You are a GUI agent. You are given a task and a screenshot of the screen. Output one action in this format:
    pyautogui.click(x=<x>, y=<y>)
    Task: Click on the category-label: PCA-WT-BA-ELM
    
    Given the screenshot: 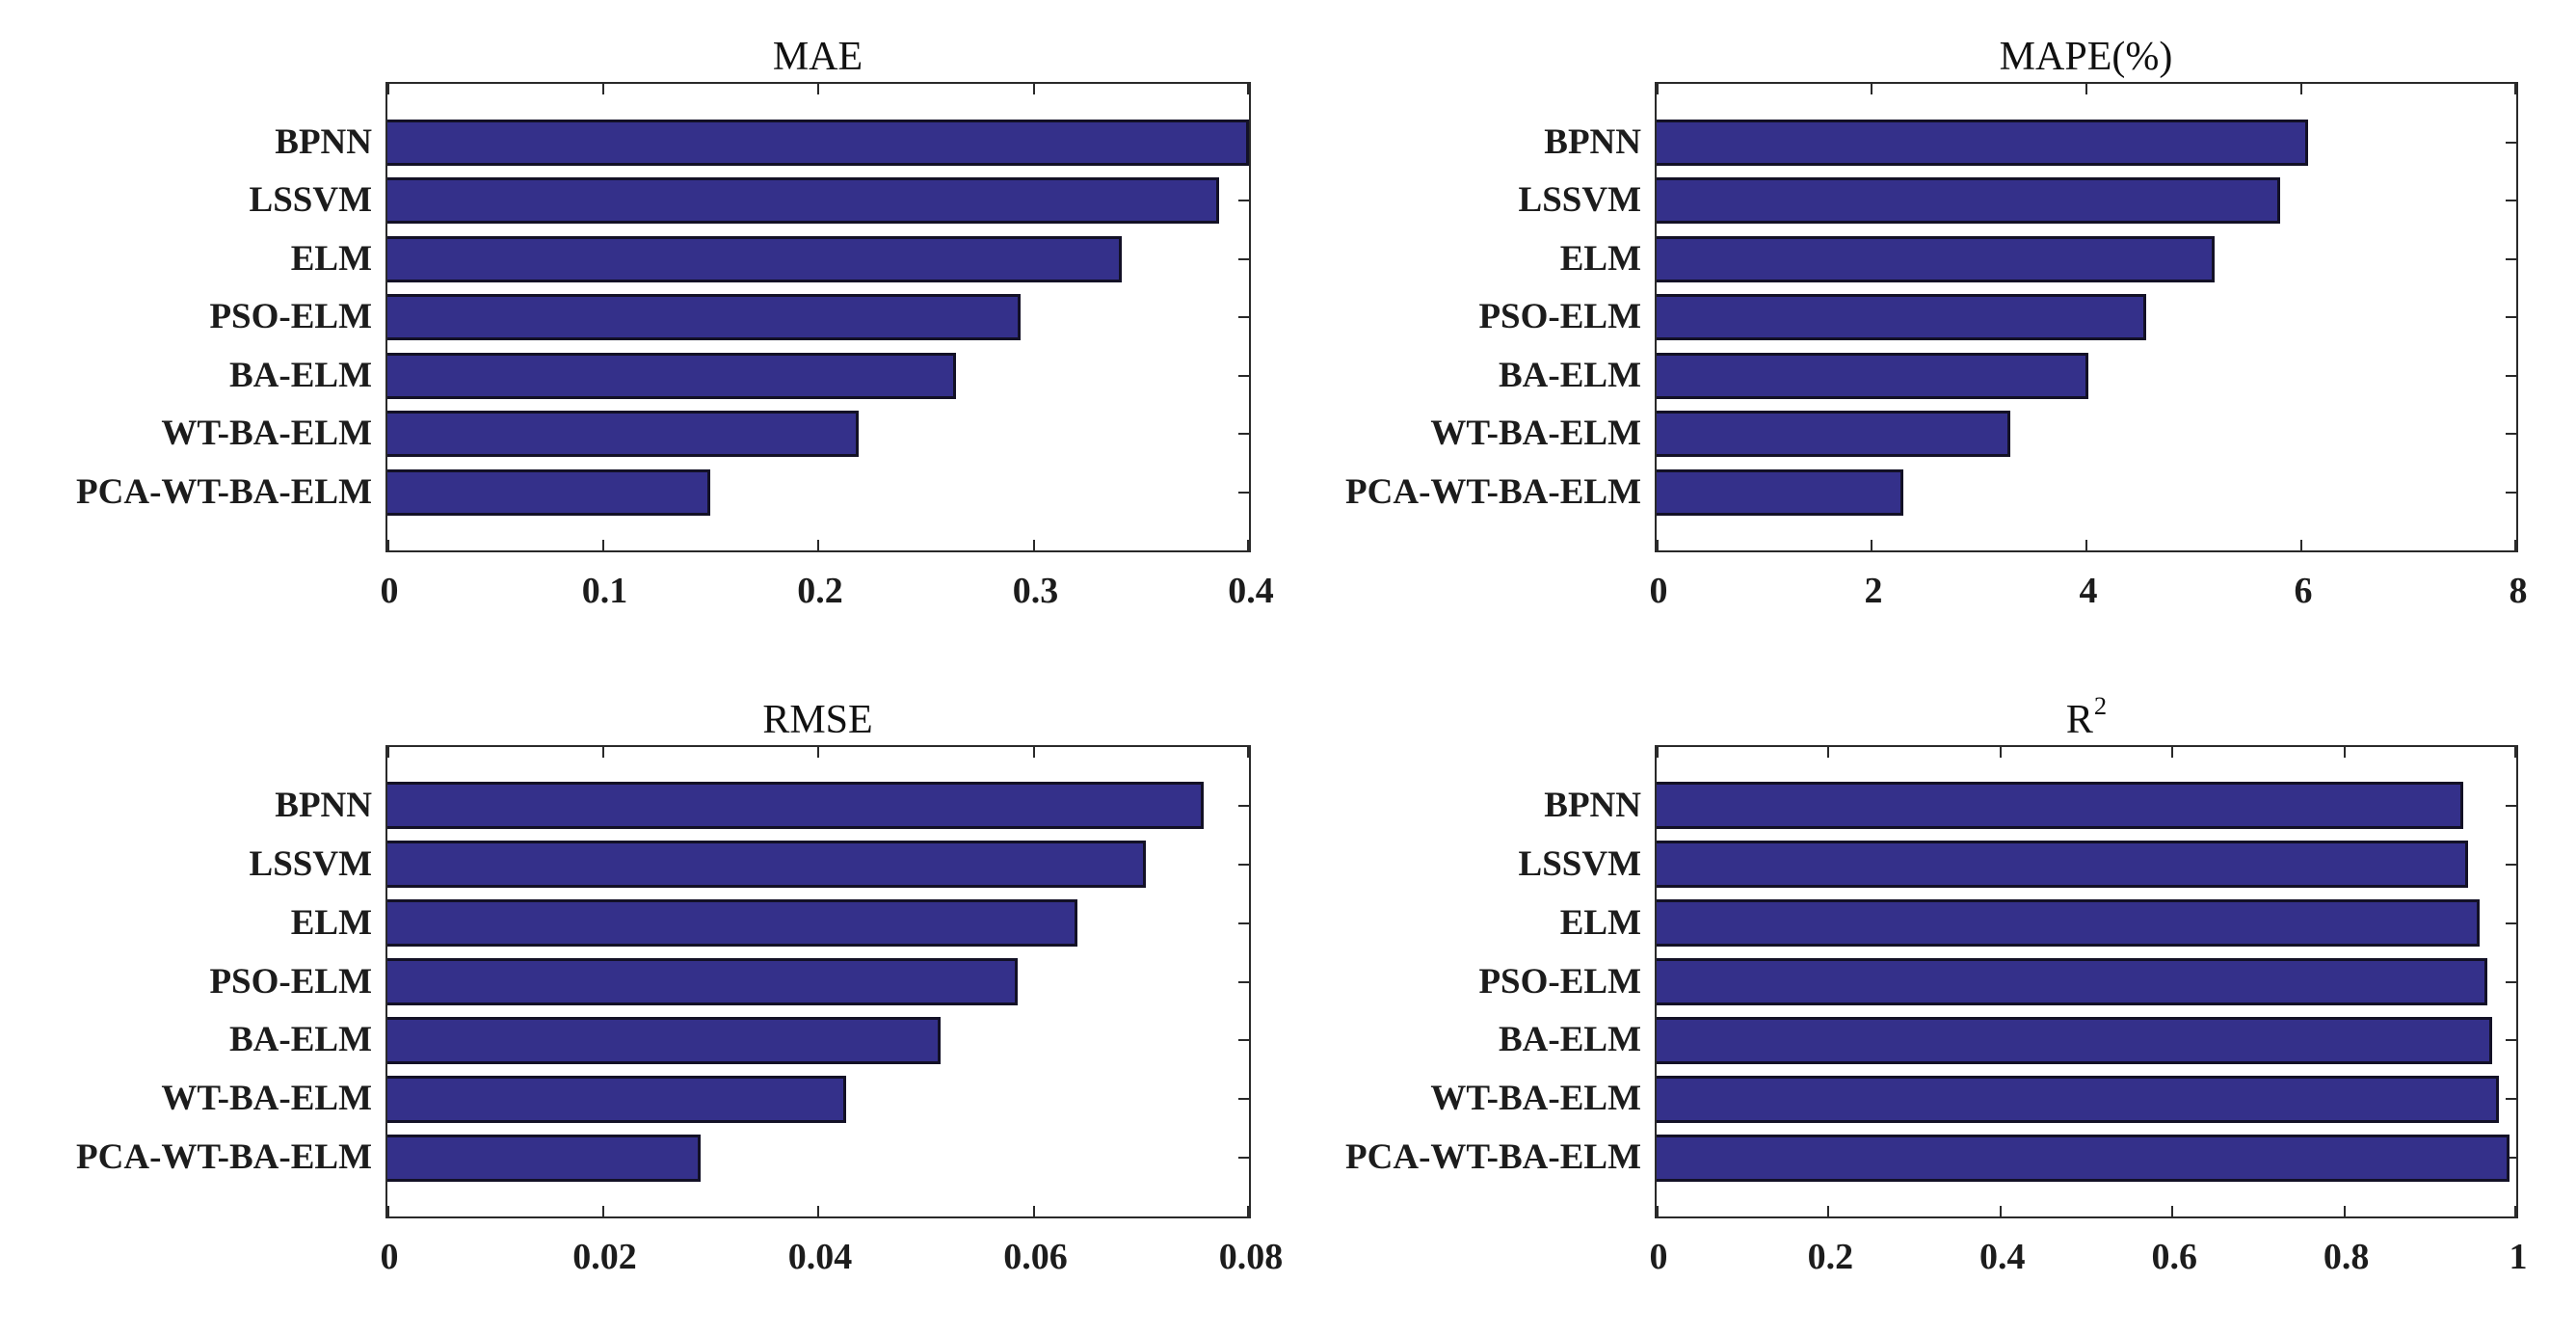 What is the action you would take?
    pyautogui.click(x=224, y=1157)
    